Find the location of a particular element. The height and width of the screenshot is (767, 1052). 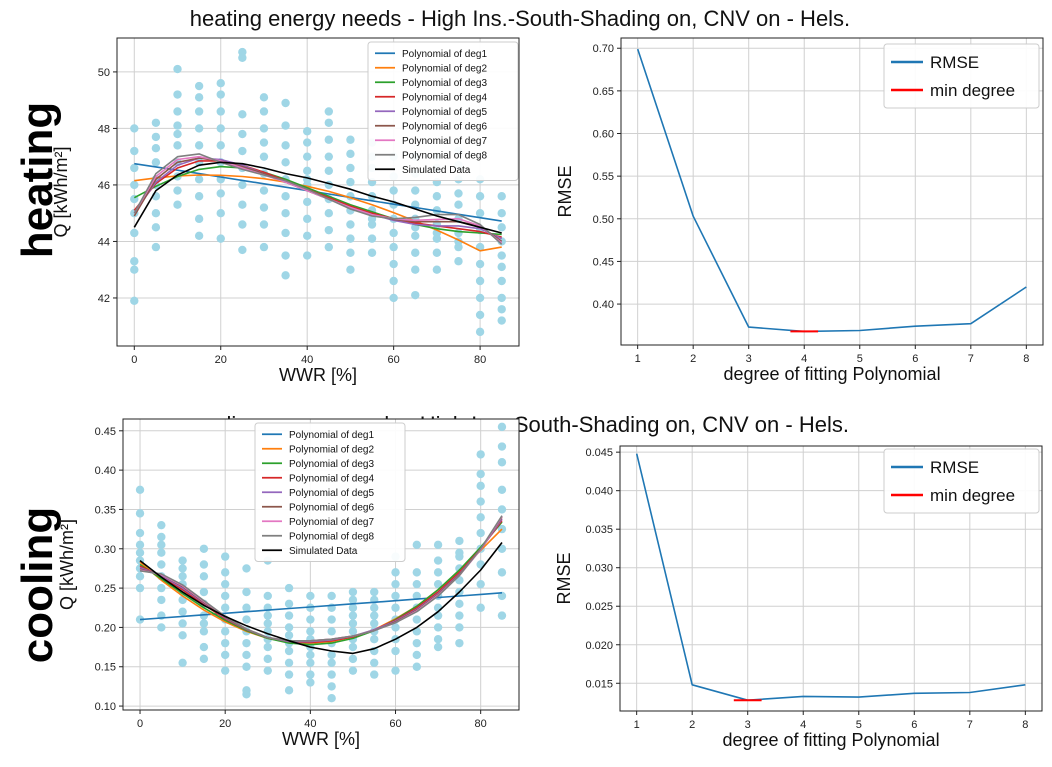

legend-label: Polynomial of deg5 is located at coordinates (444, 112).